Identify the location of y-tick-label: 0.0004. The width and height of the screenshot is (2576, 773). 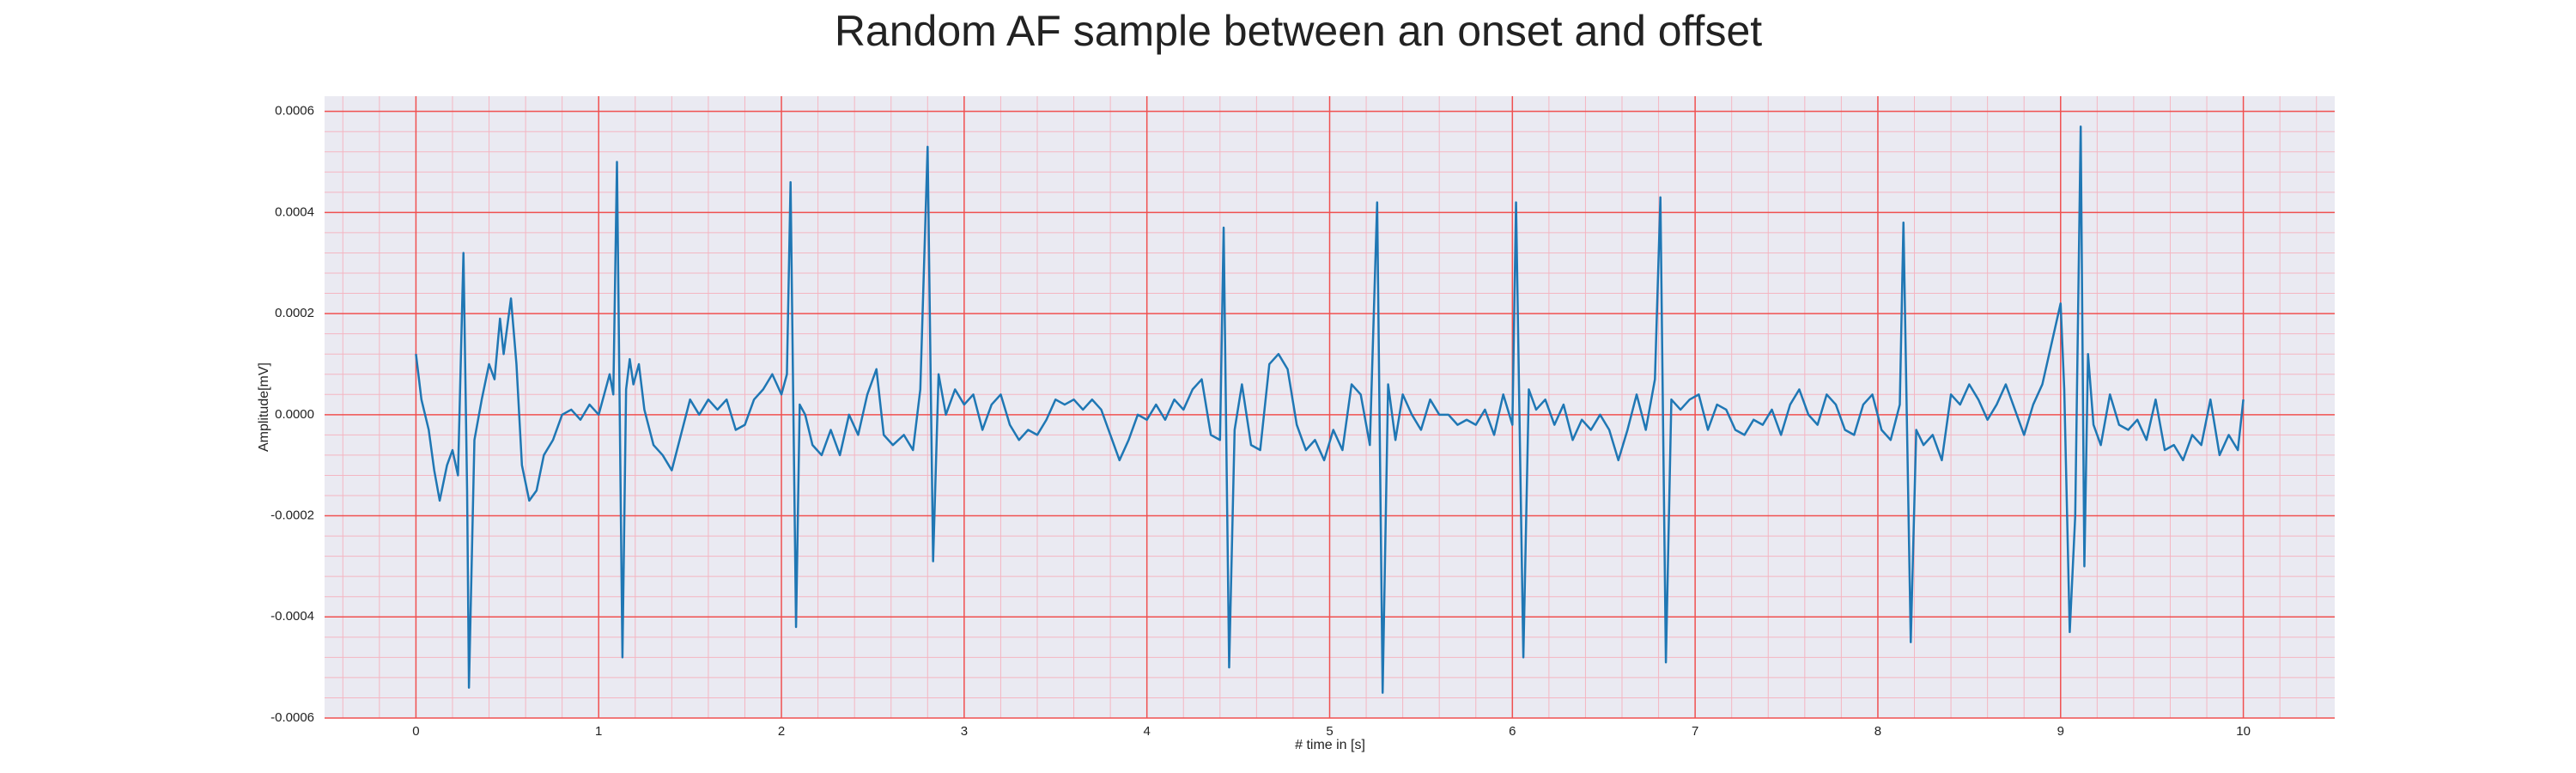
(294, 211).